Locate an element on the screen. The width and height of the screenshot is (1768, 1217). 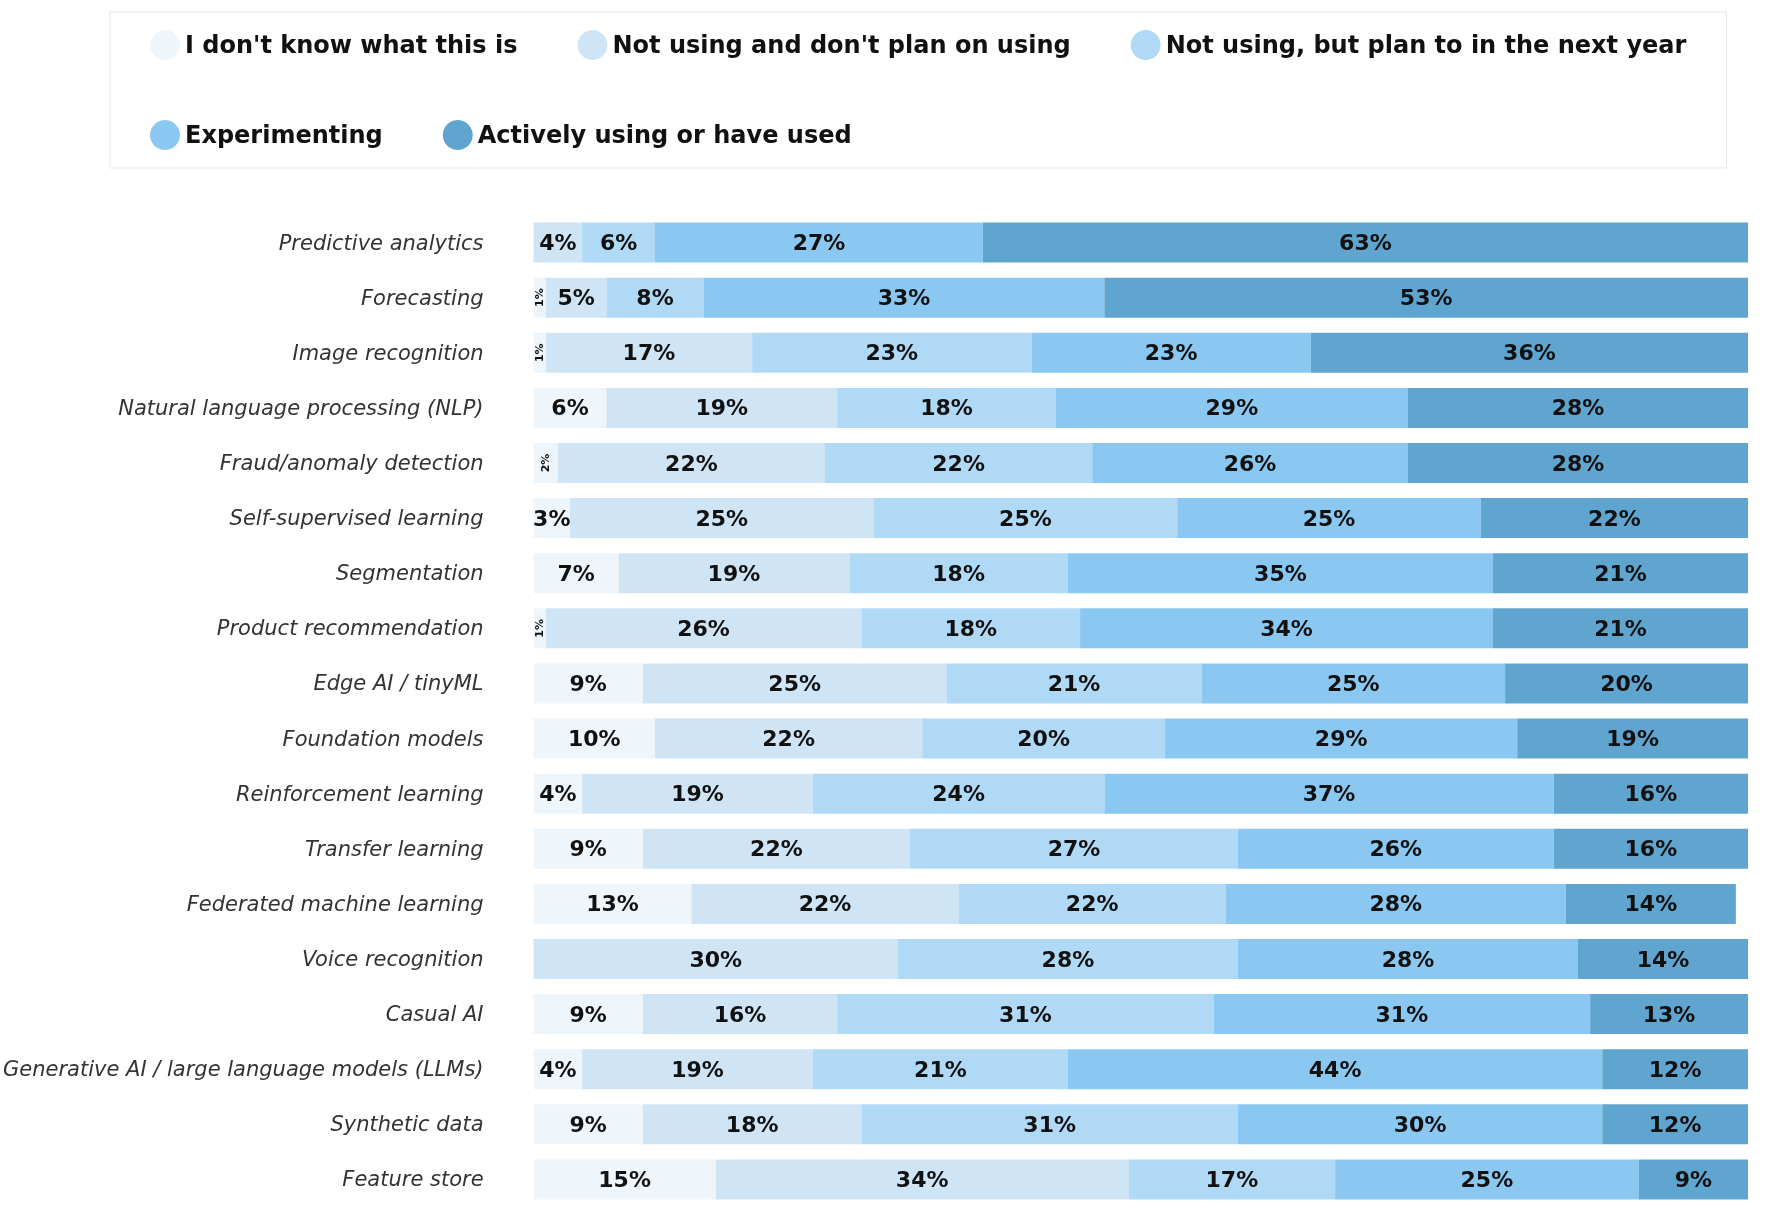
y-tick-label: Transfer learning is located at coordinates (394, 848).